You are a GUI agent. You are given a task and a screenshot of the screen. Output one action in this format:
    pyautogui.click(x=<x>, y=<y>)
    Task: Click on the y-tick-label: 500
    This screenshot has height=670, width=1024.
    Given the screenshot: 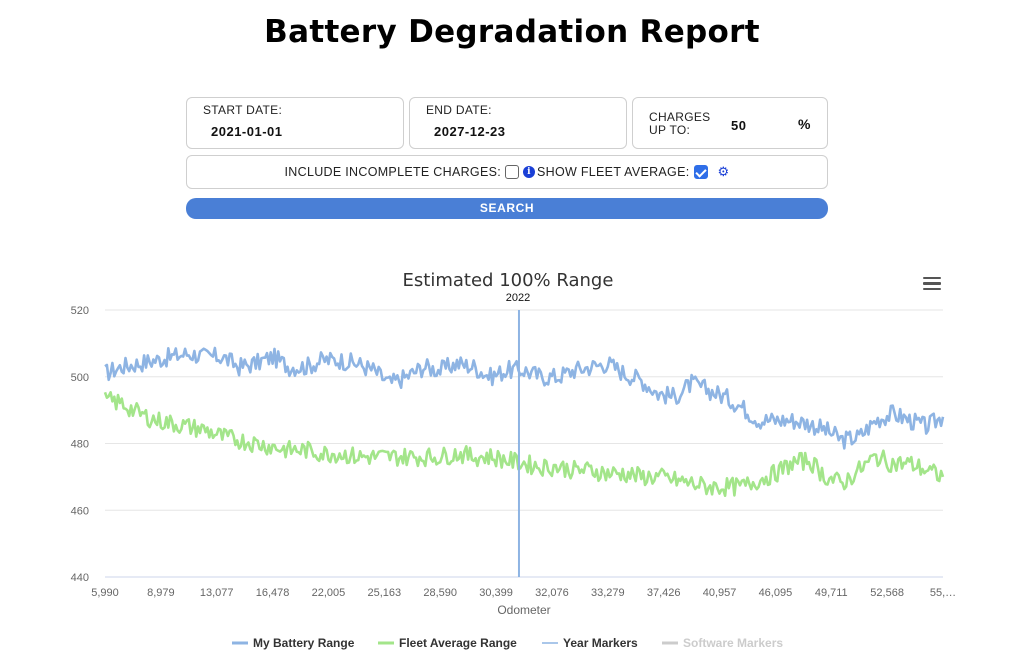 What is the action you would take?
    pyautogui.click(x=80, y=378)
    